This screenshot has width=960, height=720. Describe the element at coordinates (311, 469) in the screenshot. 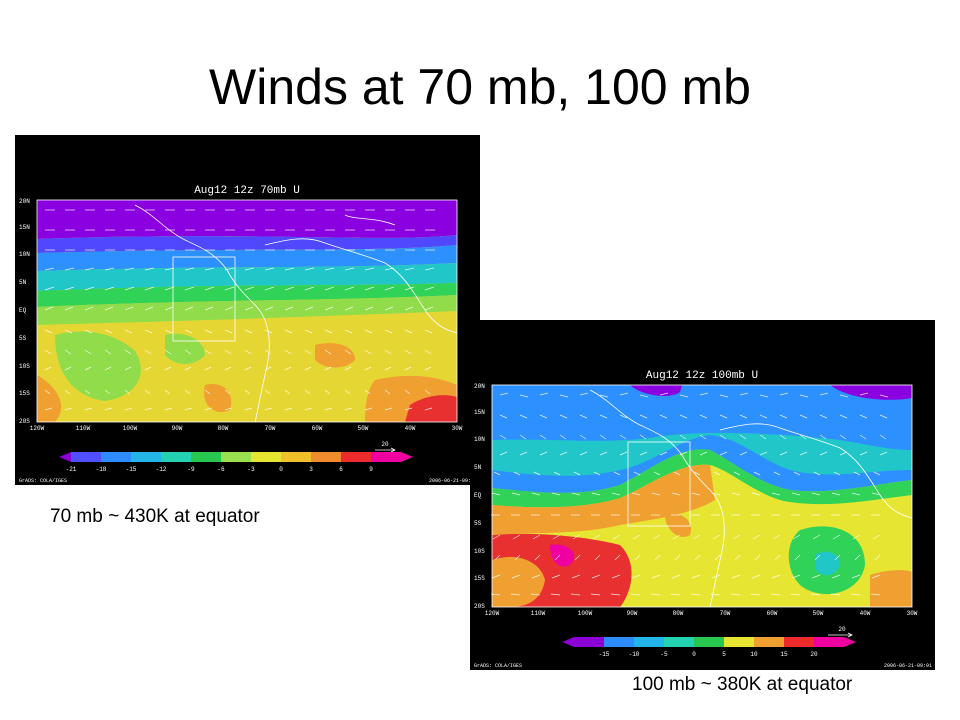

I see `svg-text: 3` at that location.